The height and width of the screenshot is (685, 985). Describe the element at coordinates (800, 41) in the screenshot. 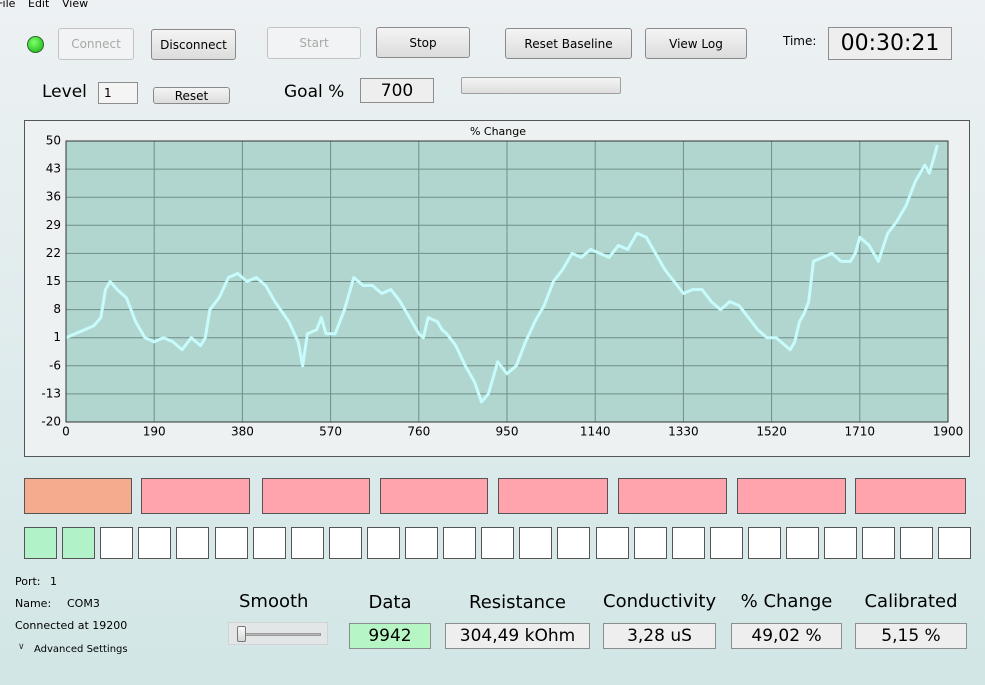

I see `time-label: Time:` at that location.